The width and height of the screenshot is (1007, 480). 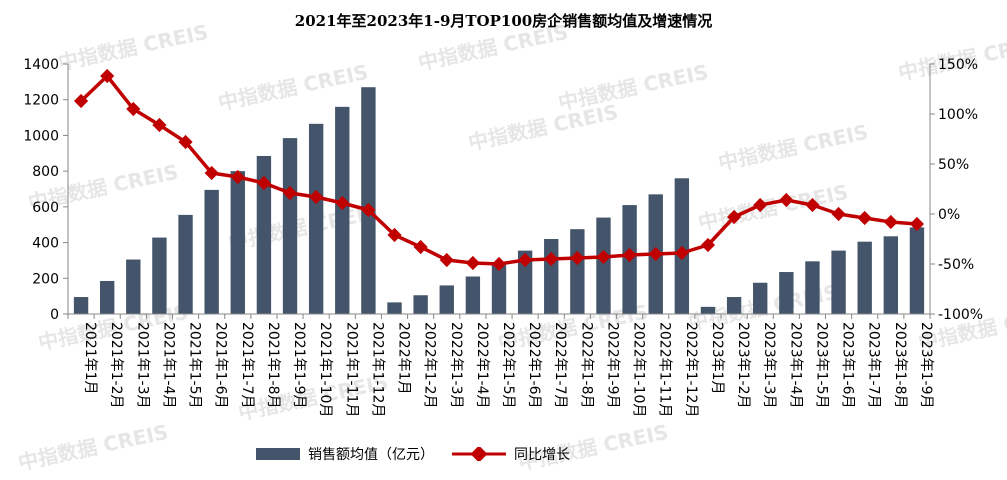 I want to click on x-tick-label: 2021年1-8月, so click(x=273, y=365).